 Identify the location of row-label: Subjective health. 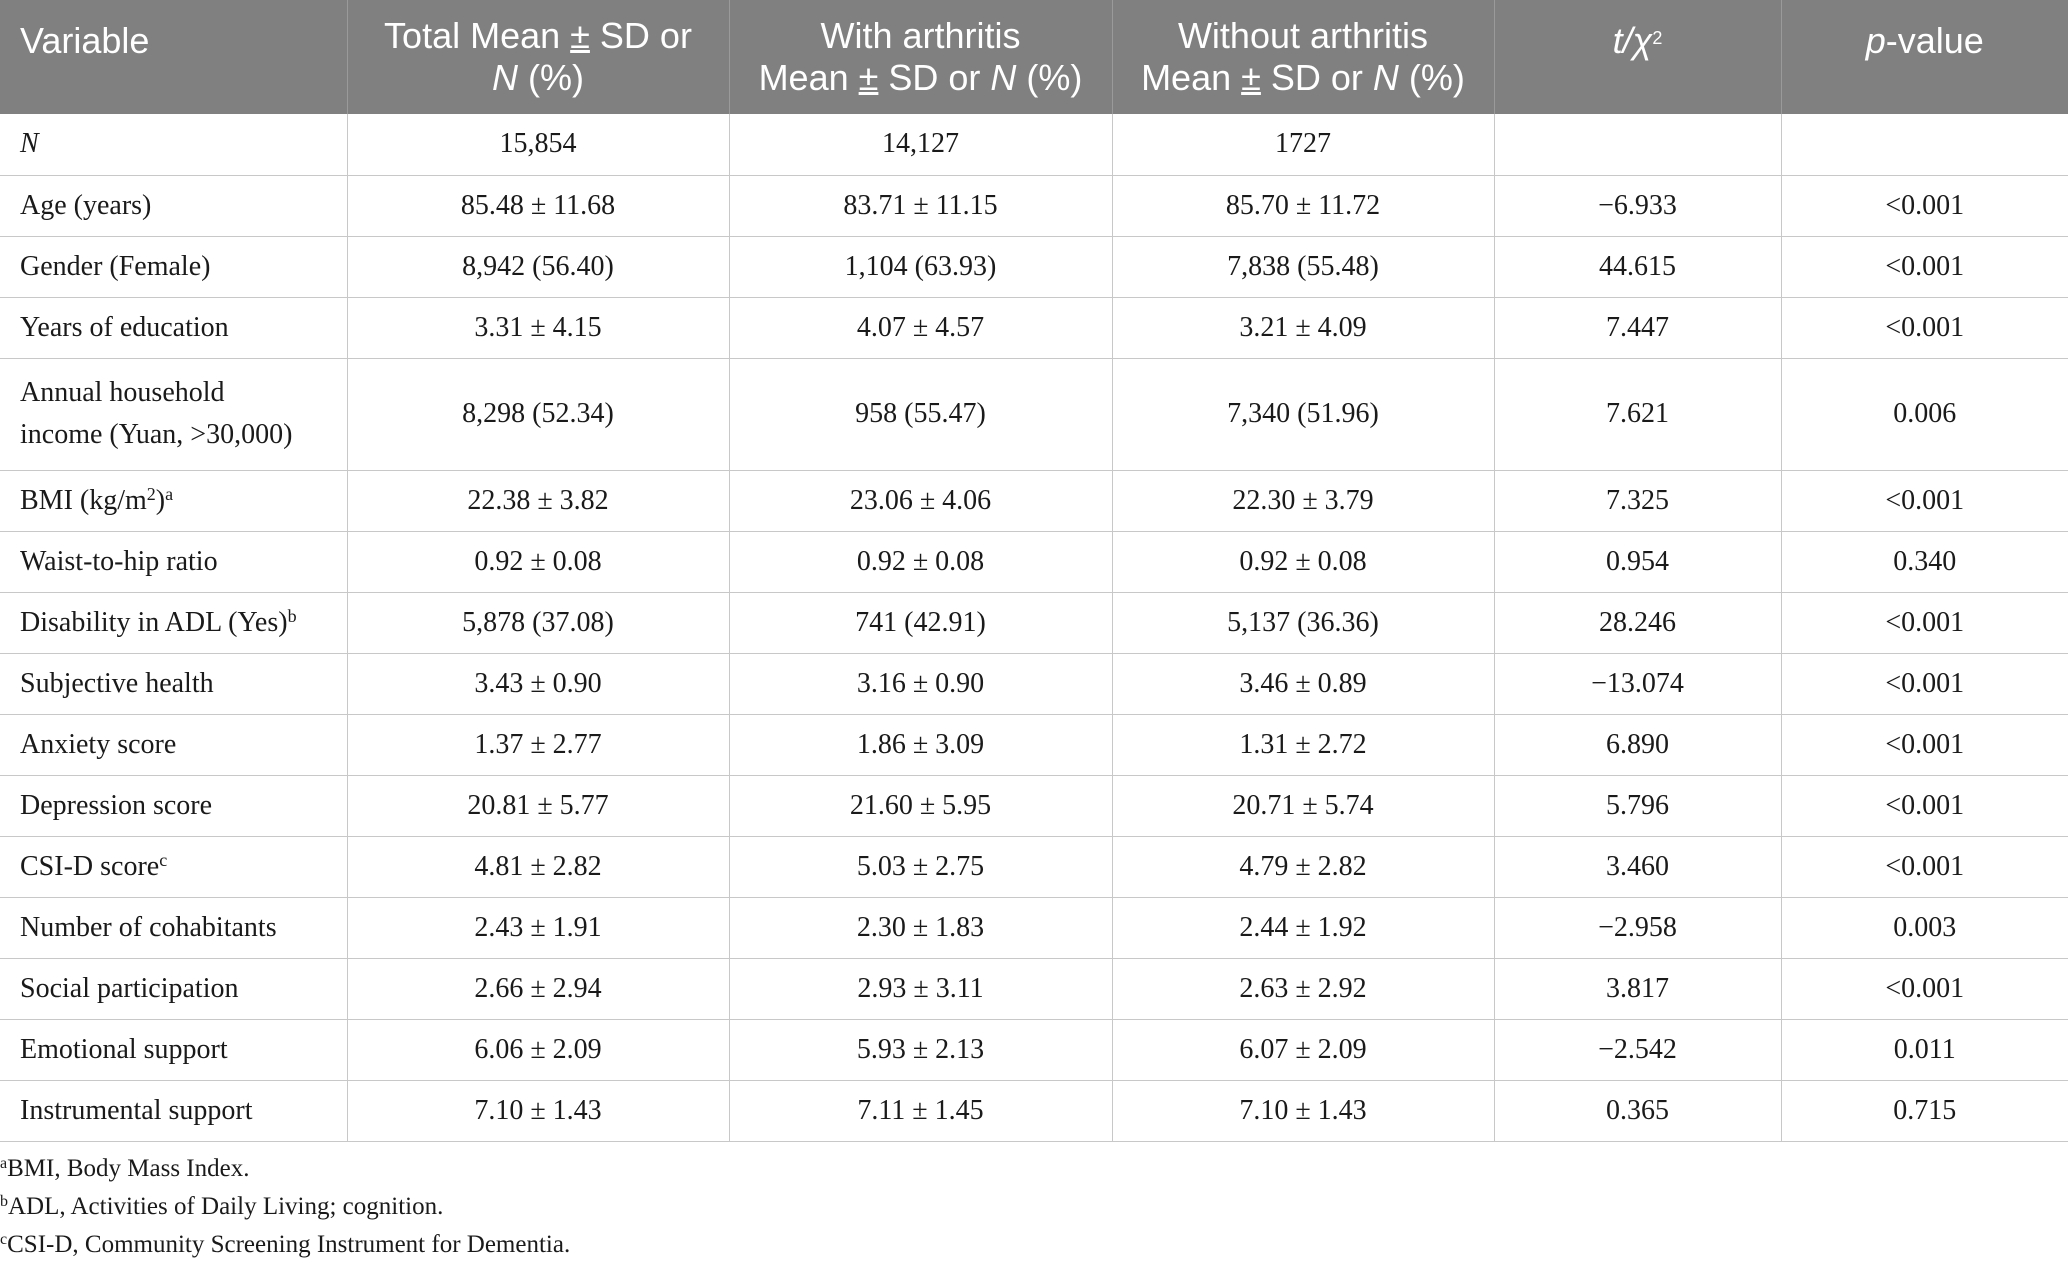
(173, 684).